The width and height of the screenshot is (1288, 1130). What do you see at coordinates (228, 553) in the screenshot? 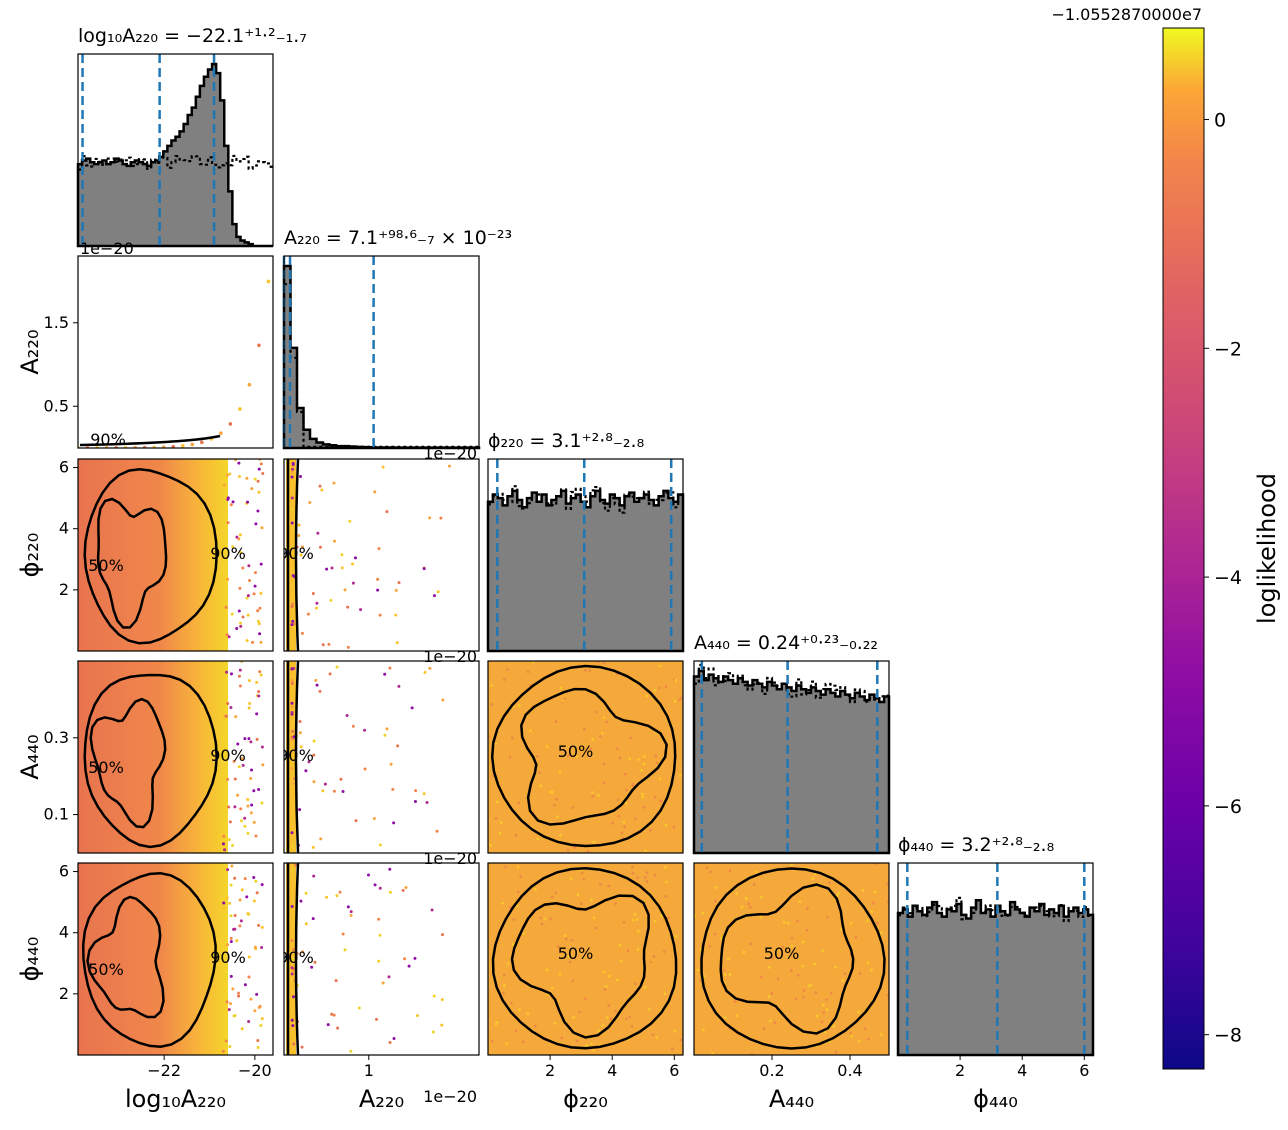
I see `contour-label: 90%` at bounding box center [228, 553].